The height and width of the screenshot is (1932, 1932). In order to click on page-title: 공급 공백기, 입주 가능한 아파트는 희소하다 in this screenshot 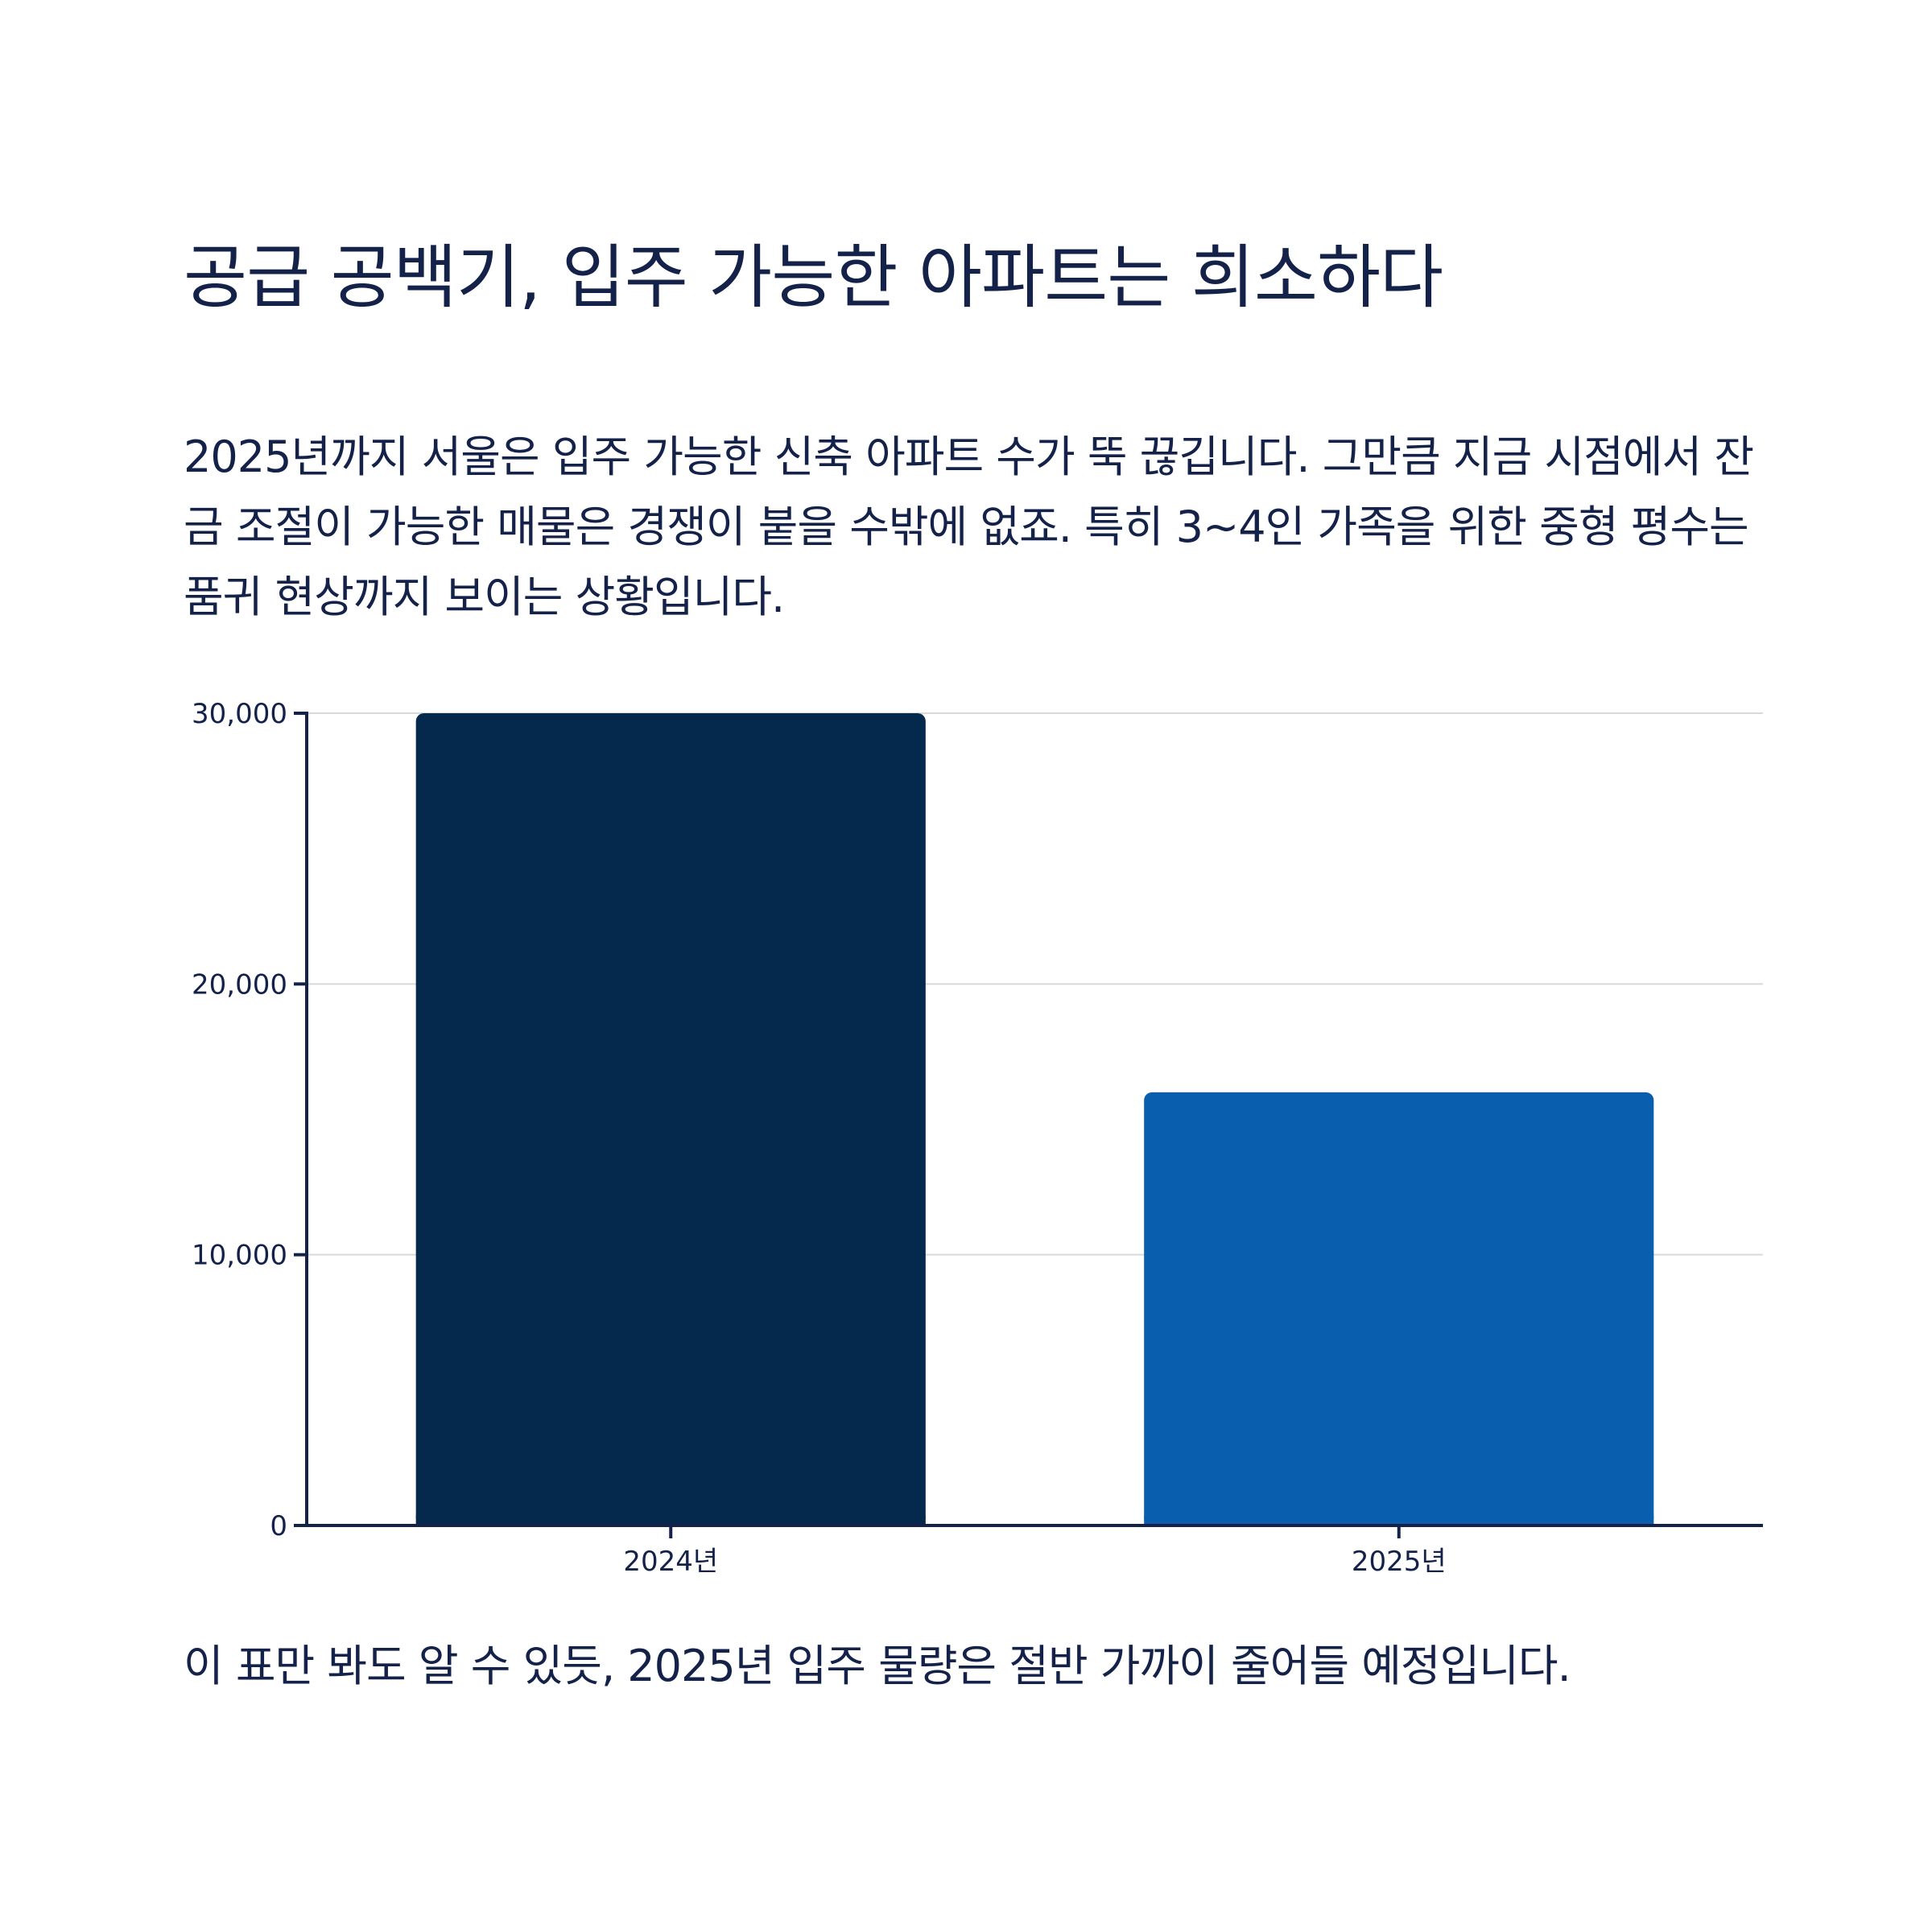, I will do `click(813, 277)`.